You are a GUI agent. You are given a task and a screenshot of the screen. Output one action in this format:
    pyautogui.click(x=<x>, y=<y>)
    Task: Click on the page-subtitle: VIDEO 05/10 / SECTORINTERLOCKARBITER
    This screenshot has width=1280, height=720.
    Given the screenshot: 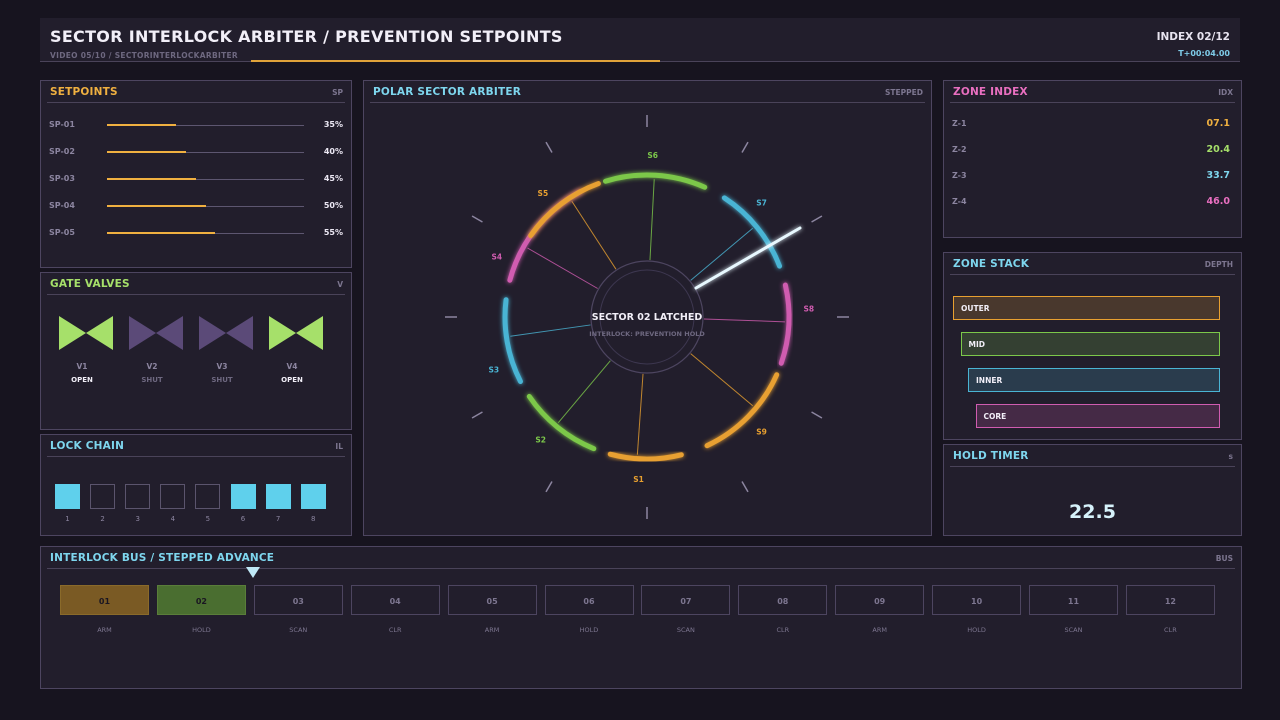 What is the action you would take?
    pyautogui.click(x=144, y=55)
    